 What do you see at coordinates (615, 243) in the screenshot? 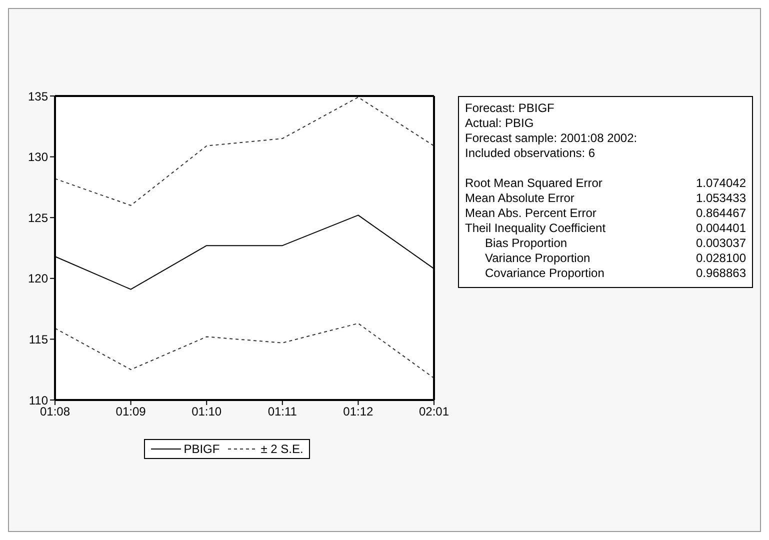
I see `text: Bias Proportion 0.003037` at bounding box center [615, 243].